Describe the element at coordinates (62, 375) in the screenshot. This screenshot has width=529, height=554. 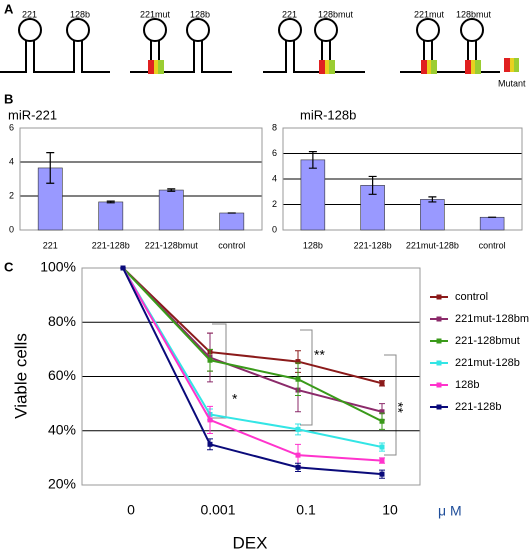
I see `y-tick-label: 60%` at that location.